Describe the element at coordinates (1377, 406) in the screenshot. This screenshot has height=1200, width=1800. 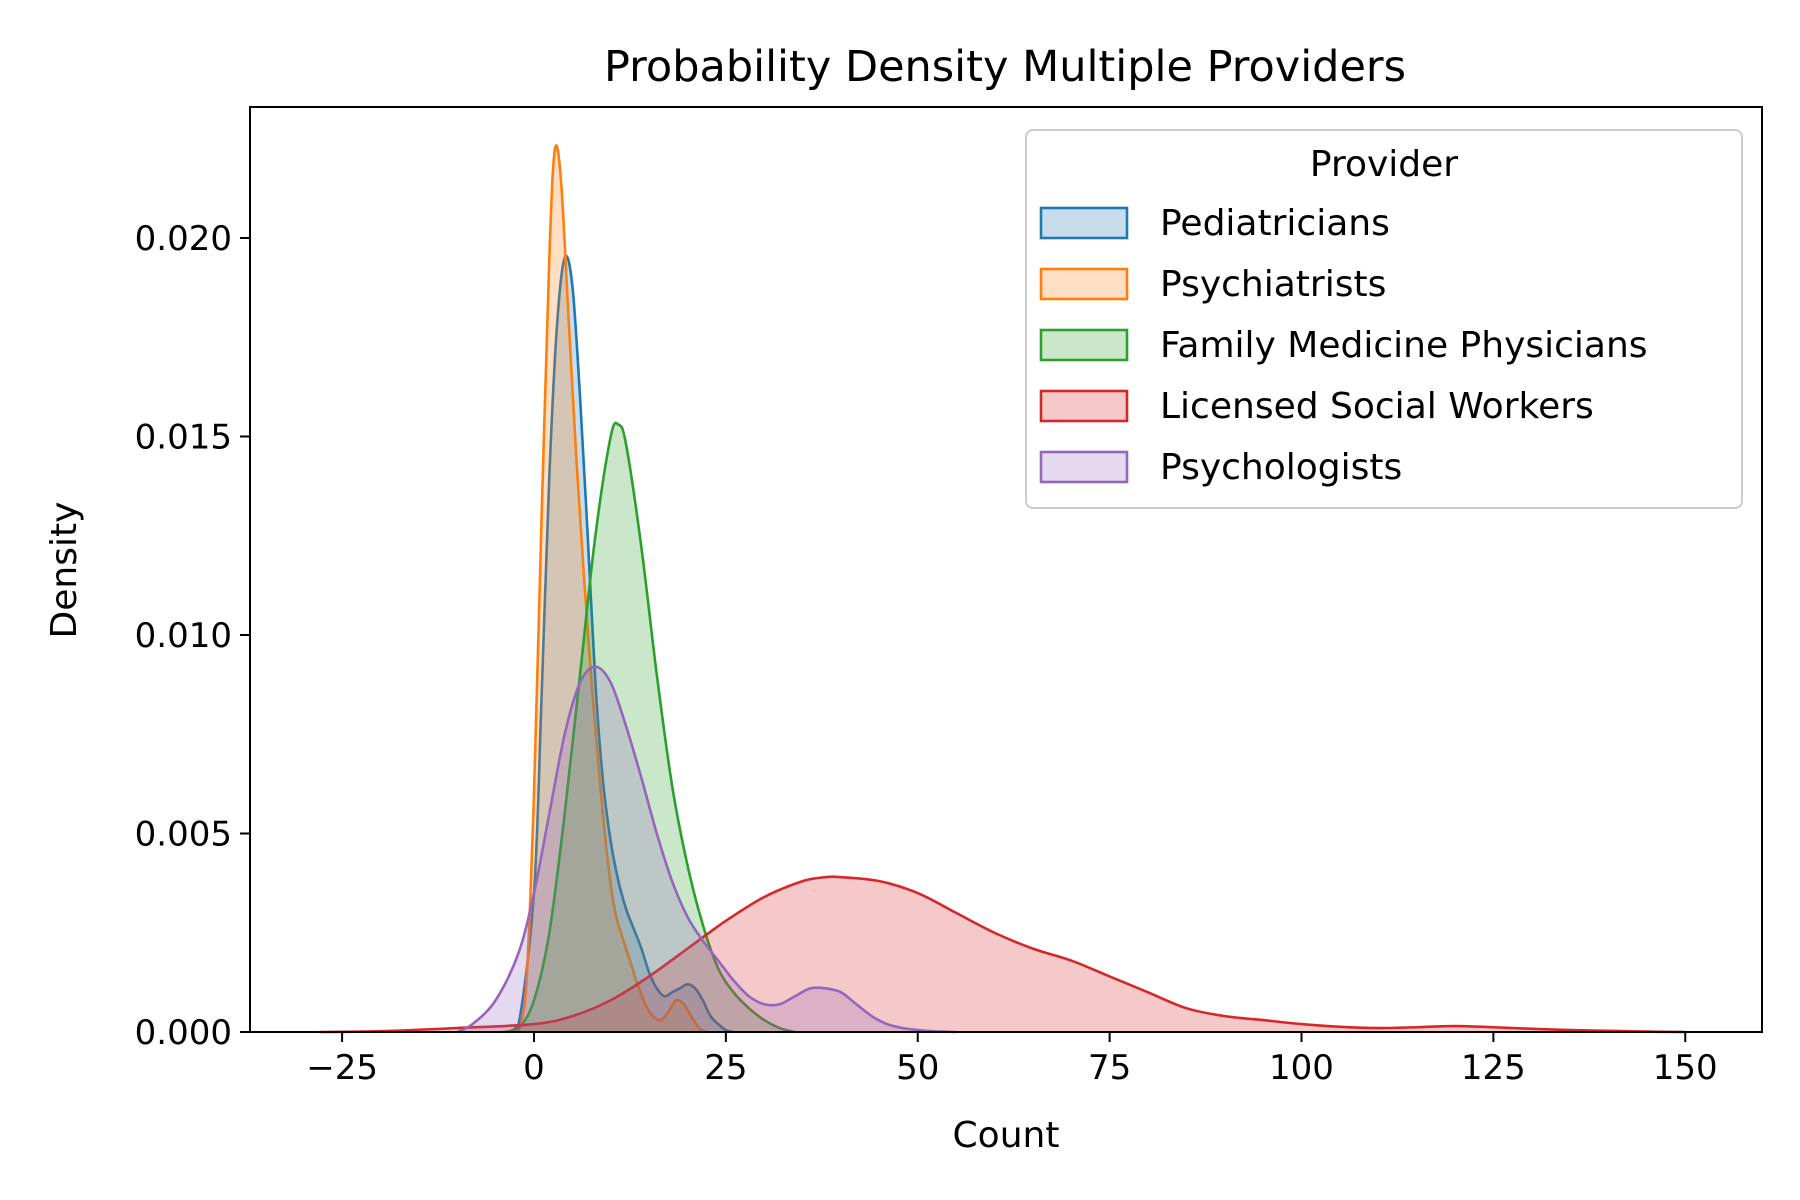
I see `legend-label: Licensed Social Workers` at that location.